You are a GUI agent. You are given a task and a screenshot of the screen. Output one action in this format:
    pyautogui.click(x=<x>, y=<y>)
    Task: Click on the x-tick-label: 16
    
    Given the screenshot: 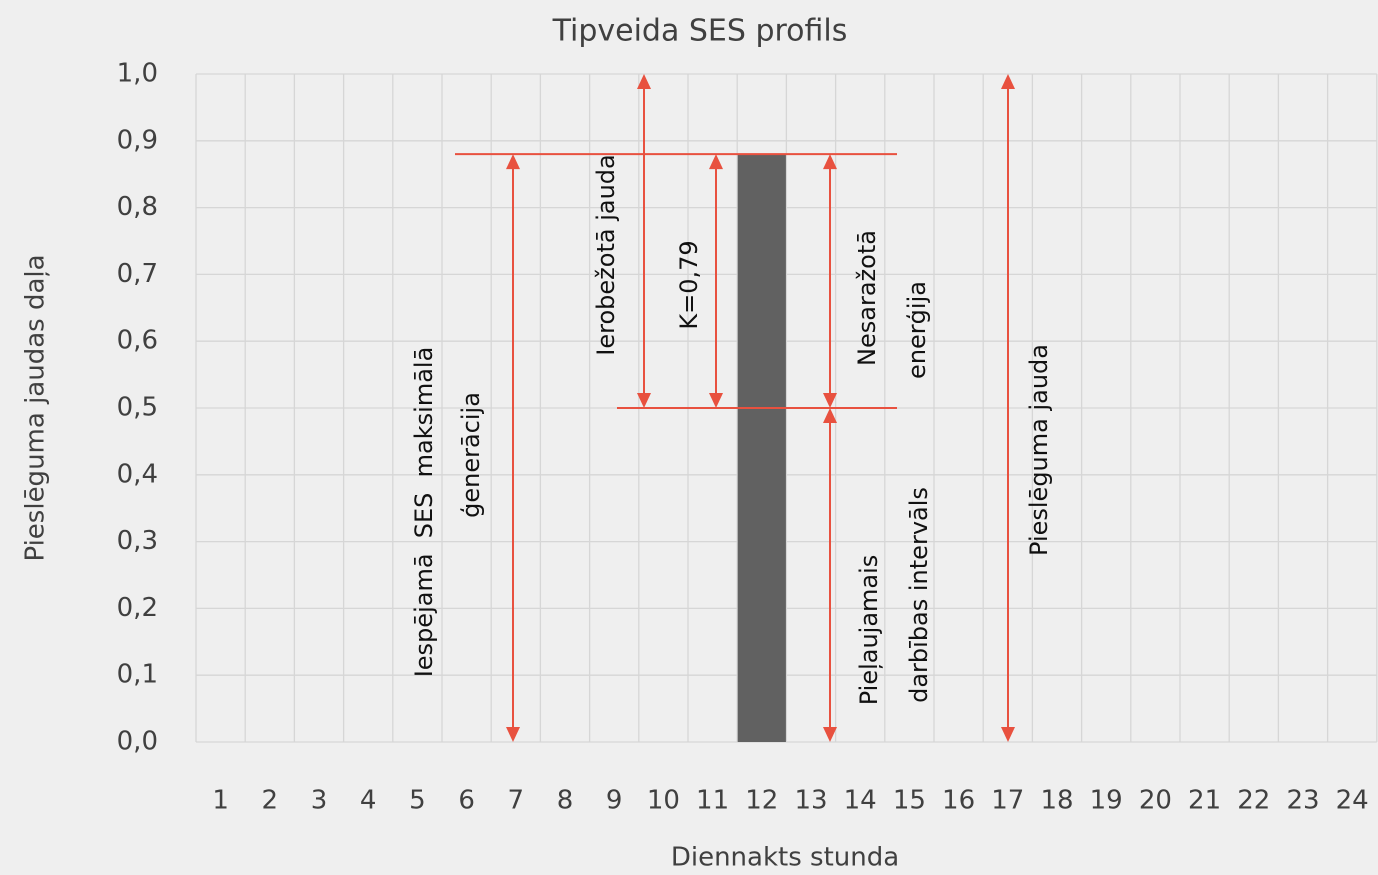 What is the action you would take?
    pyautogui.click(x=958, y=801)
    